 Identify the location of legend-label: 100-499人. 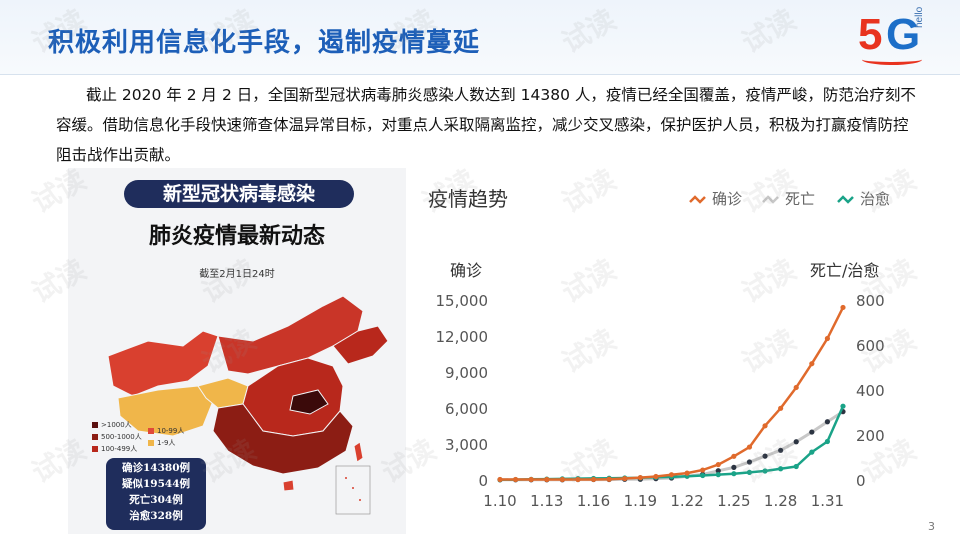
(119, 449).